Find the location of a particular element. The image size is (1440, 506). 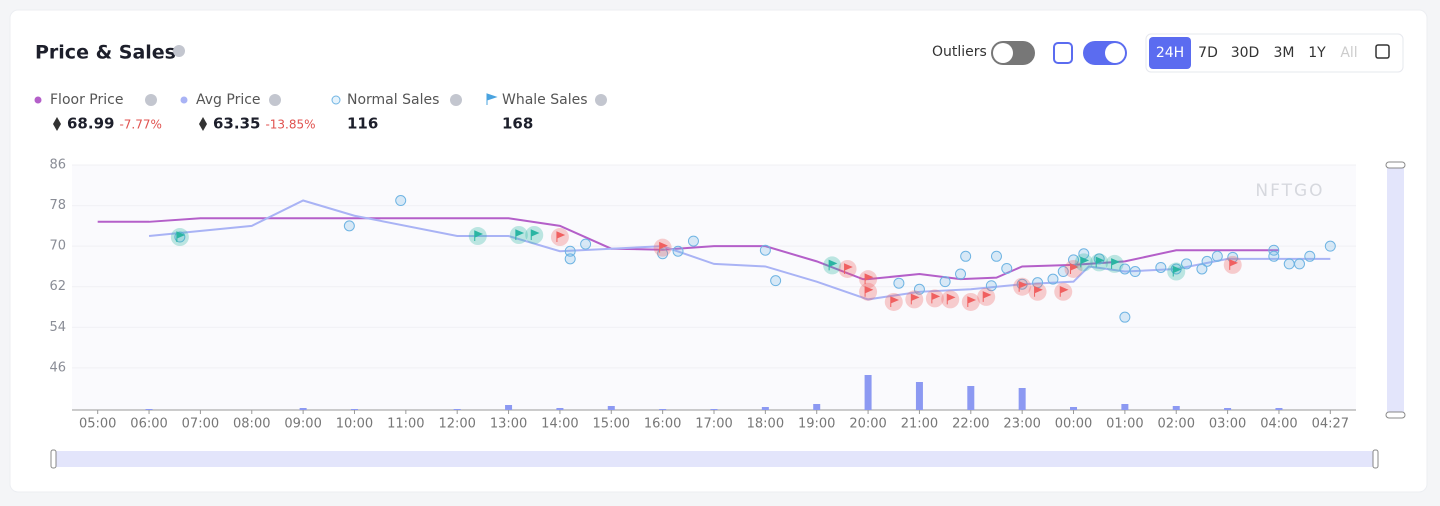

range-active is located at coordinates (1170, 53).